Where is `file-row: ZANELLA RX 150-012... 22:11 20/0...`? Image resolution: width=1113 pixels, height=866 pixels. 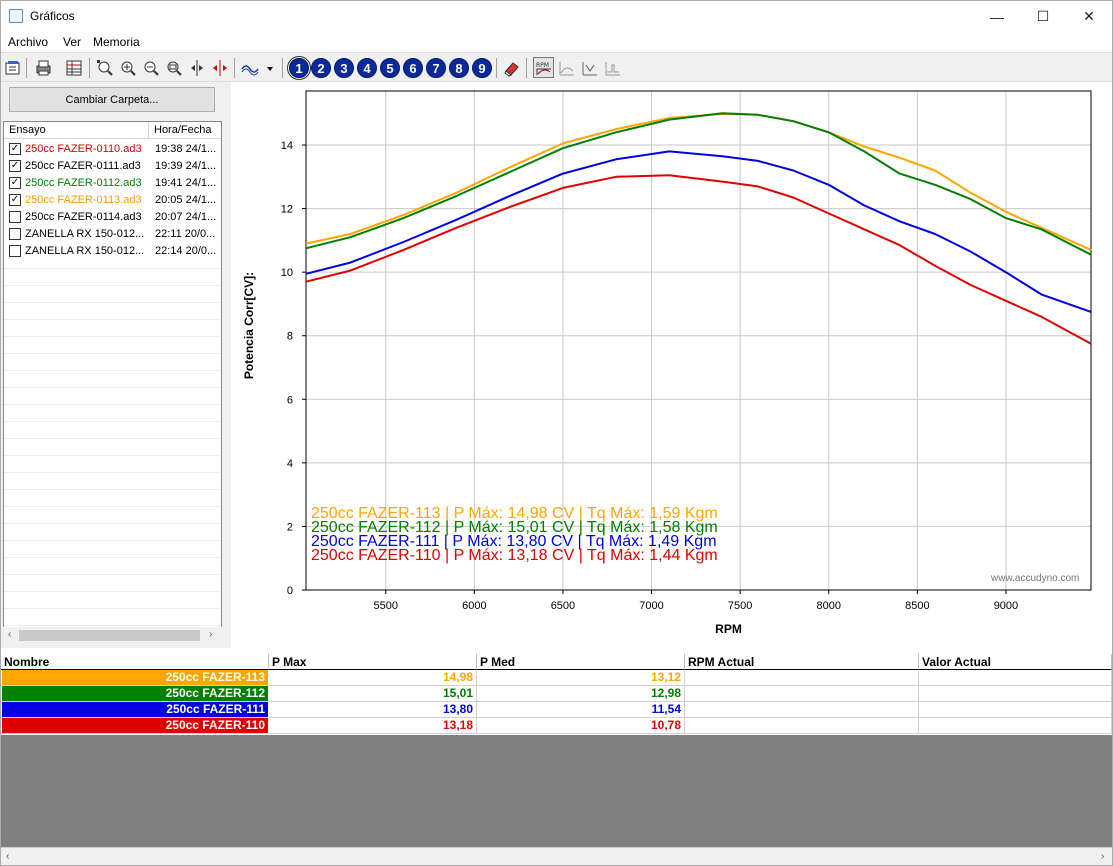 file-row: ZANELLA RX 150-012... 22:11 20/0... is located at coordinates (112, 234).